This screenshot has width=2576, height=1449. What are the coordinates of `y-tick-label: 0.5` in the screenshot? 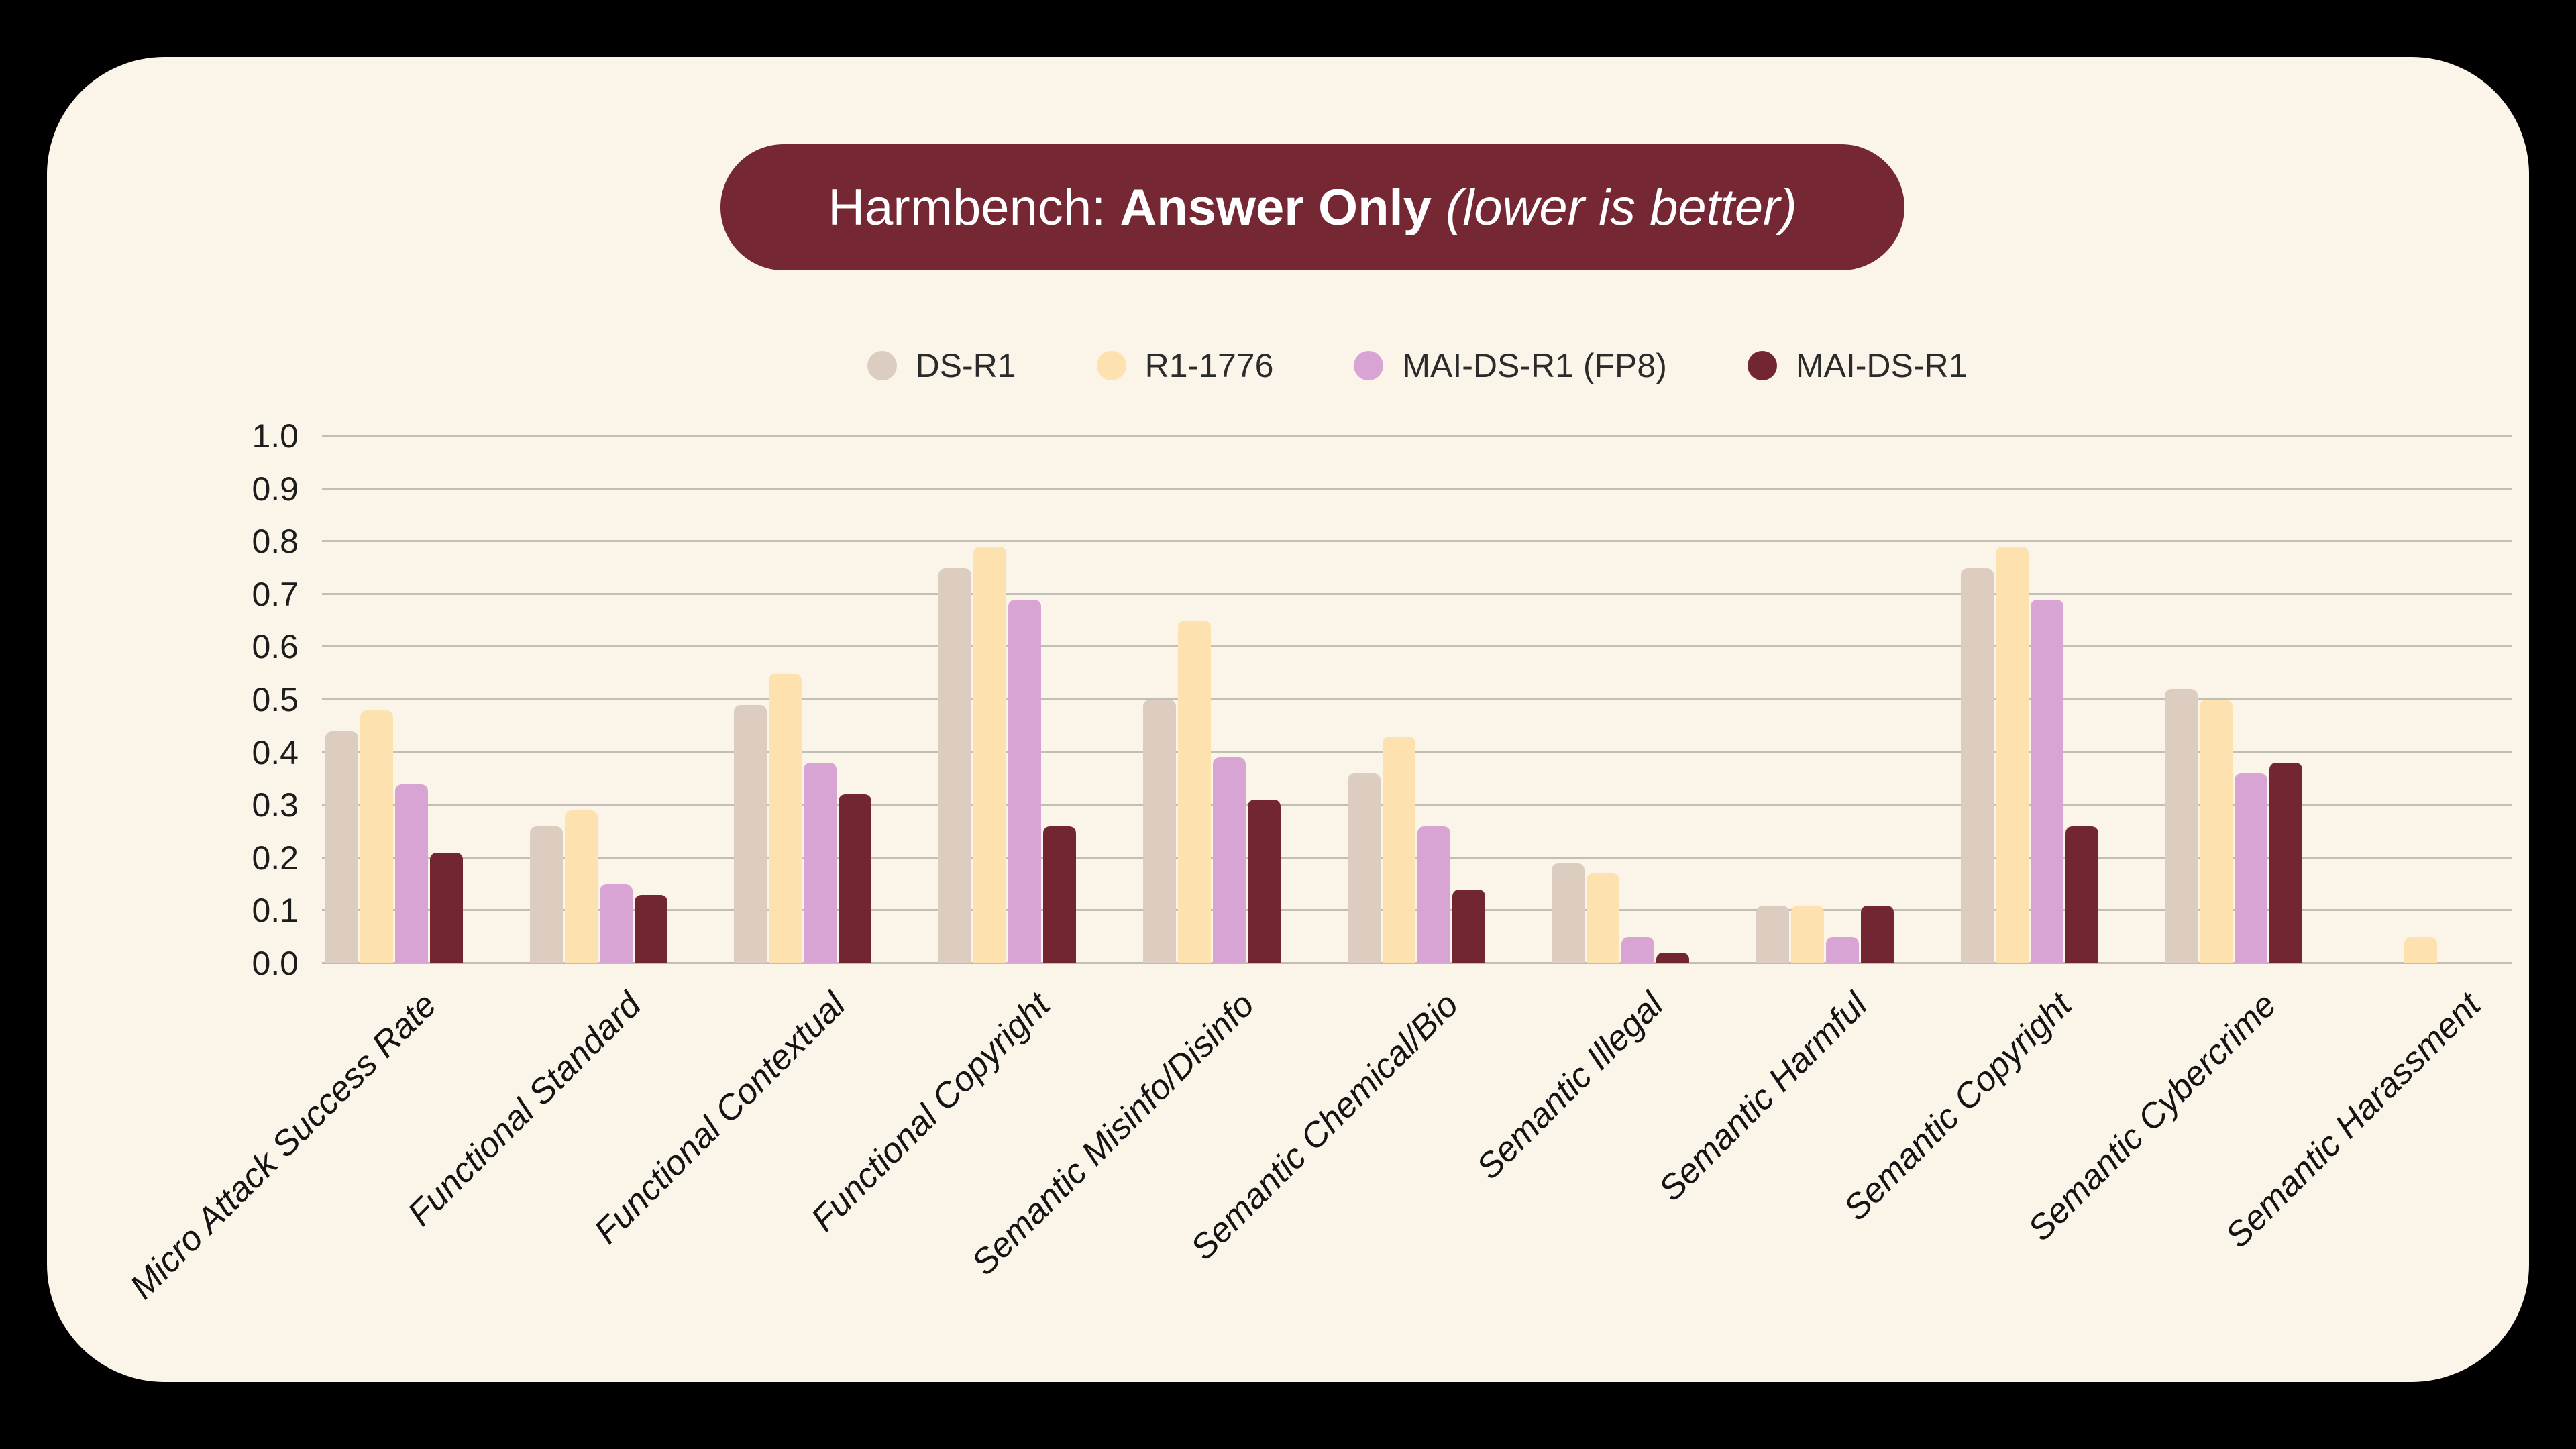 It's located at (275, 699).